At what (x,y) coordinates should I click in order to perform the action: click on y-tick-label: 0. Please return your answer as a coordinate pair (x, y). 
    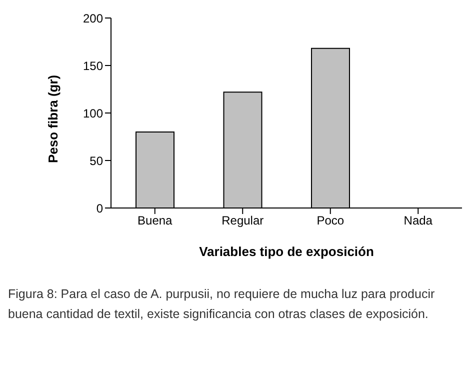
    Looking at the image, I should click on (100, 208).